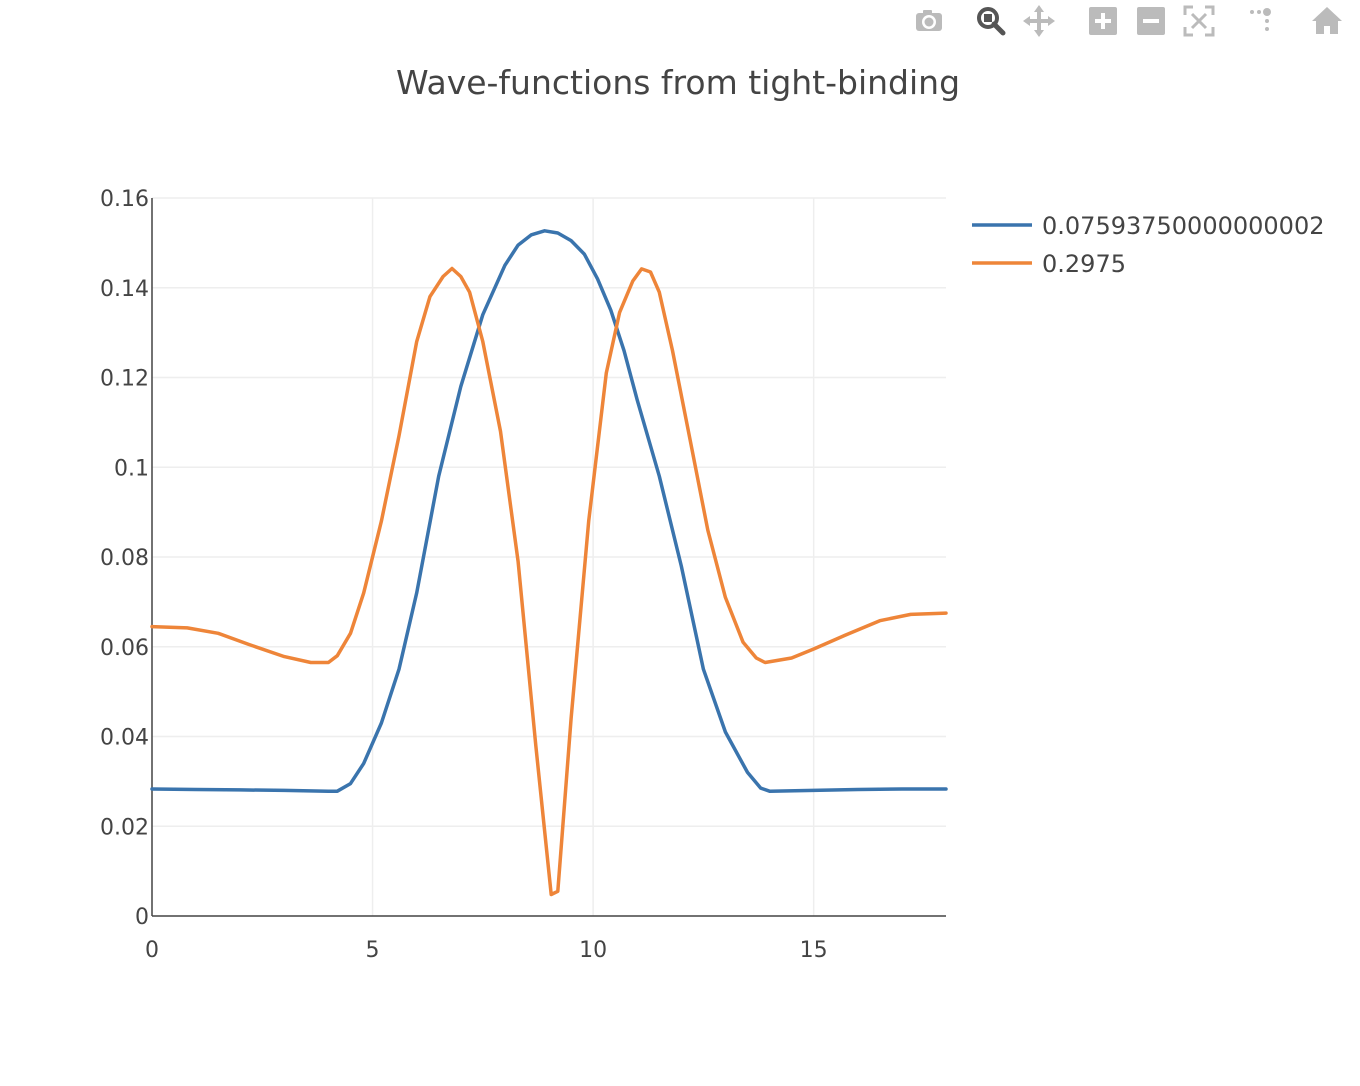  I want to click on x-axis-ticks: 0 5 10 15, so click(486, 950).